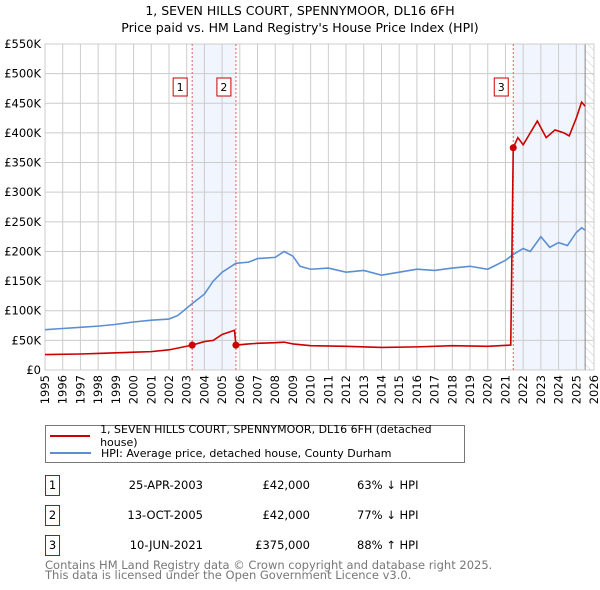  Describe the element at coordinates (593, 389) in the screenshot. I see `x-tick-label: 2026` at that location.